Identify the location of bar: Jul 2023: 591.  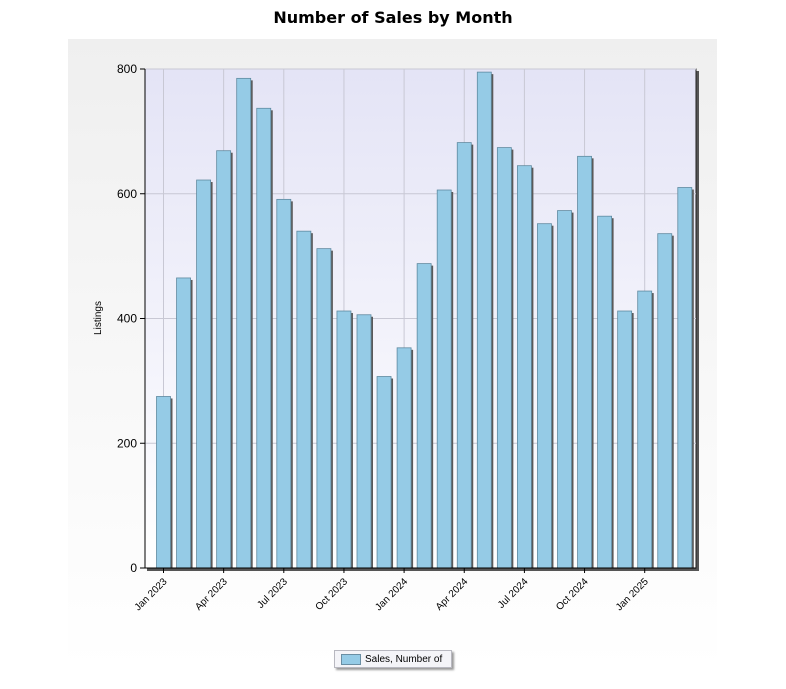
(284, 383).